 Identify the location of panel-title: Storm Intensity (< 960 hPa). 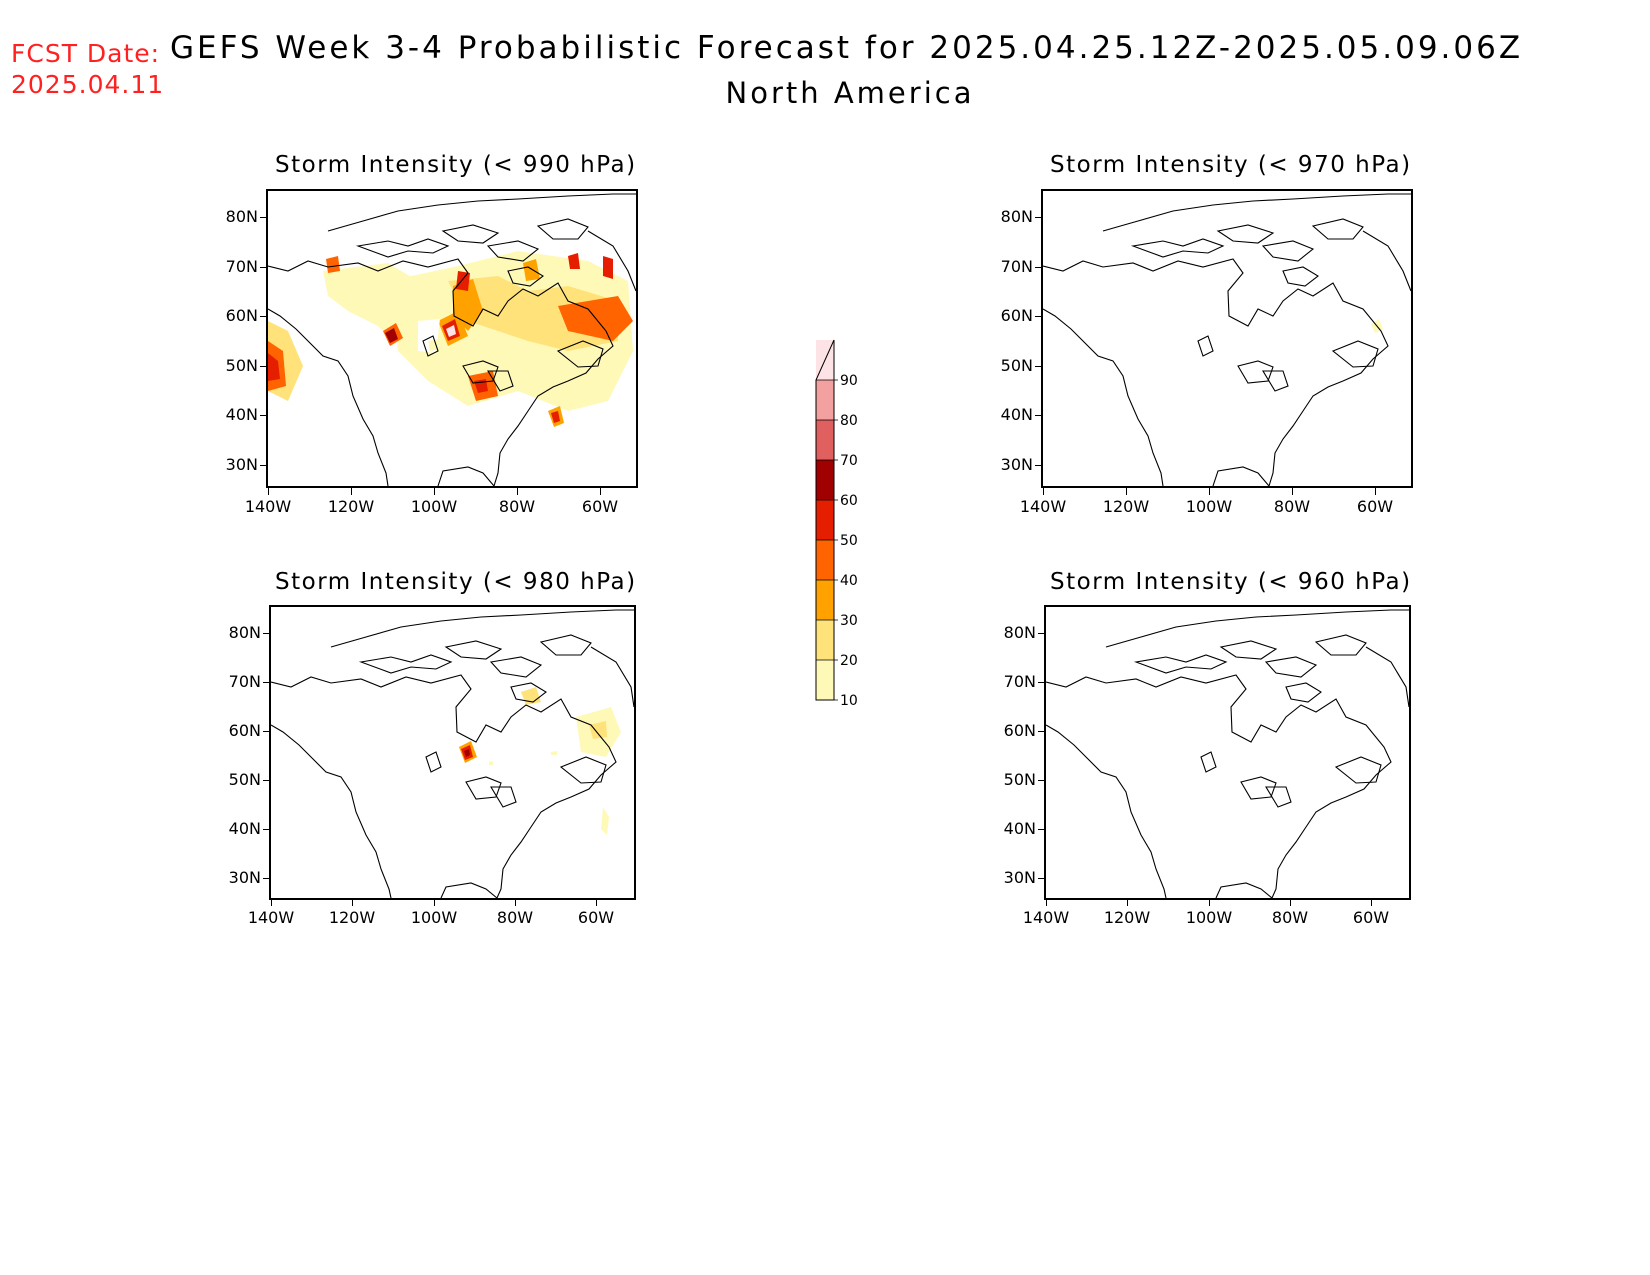
(1231, 582).